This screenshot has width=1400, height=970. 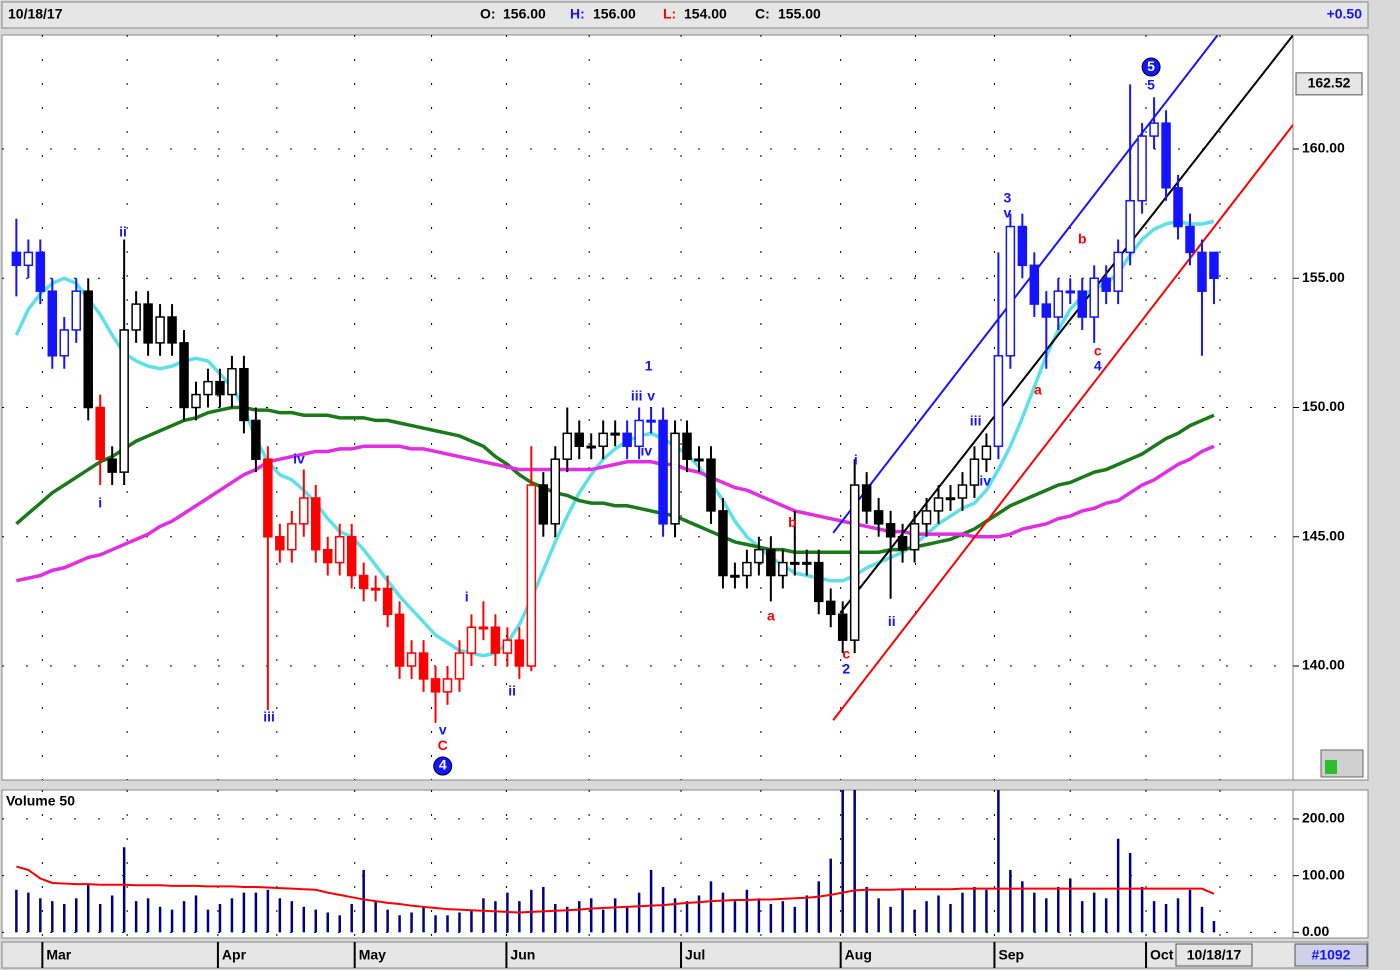 I want to click on x-tick-label: Jun, so click(x=522, y=955).